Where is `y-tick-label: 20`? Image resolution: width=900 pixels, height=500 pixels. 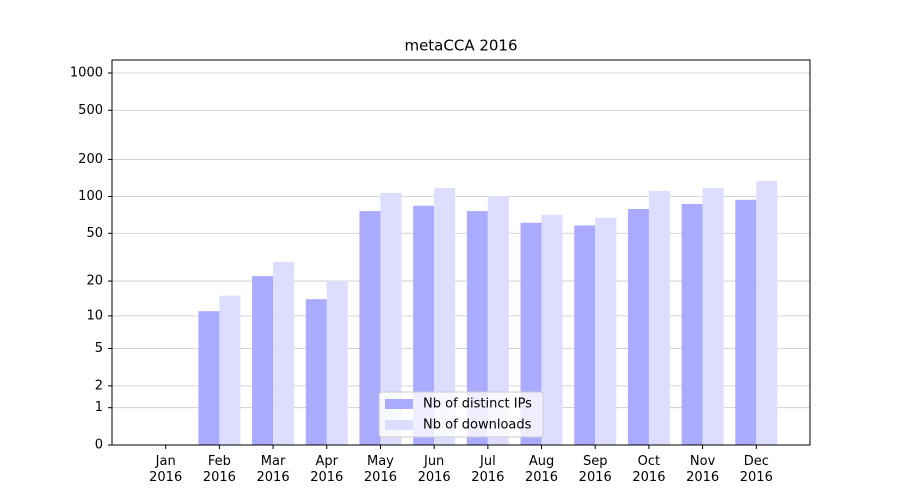
y-tick-label: 20 is located at coordinates (94, 281).